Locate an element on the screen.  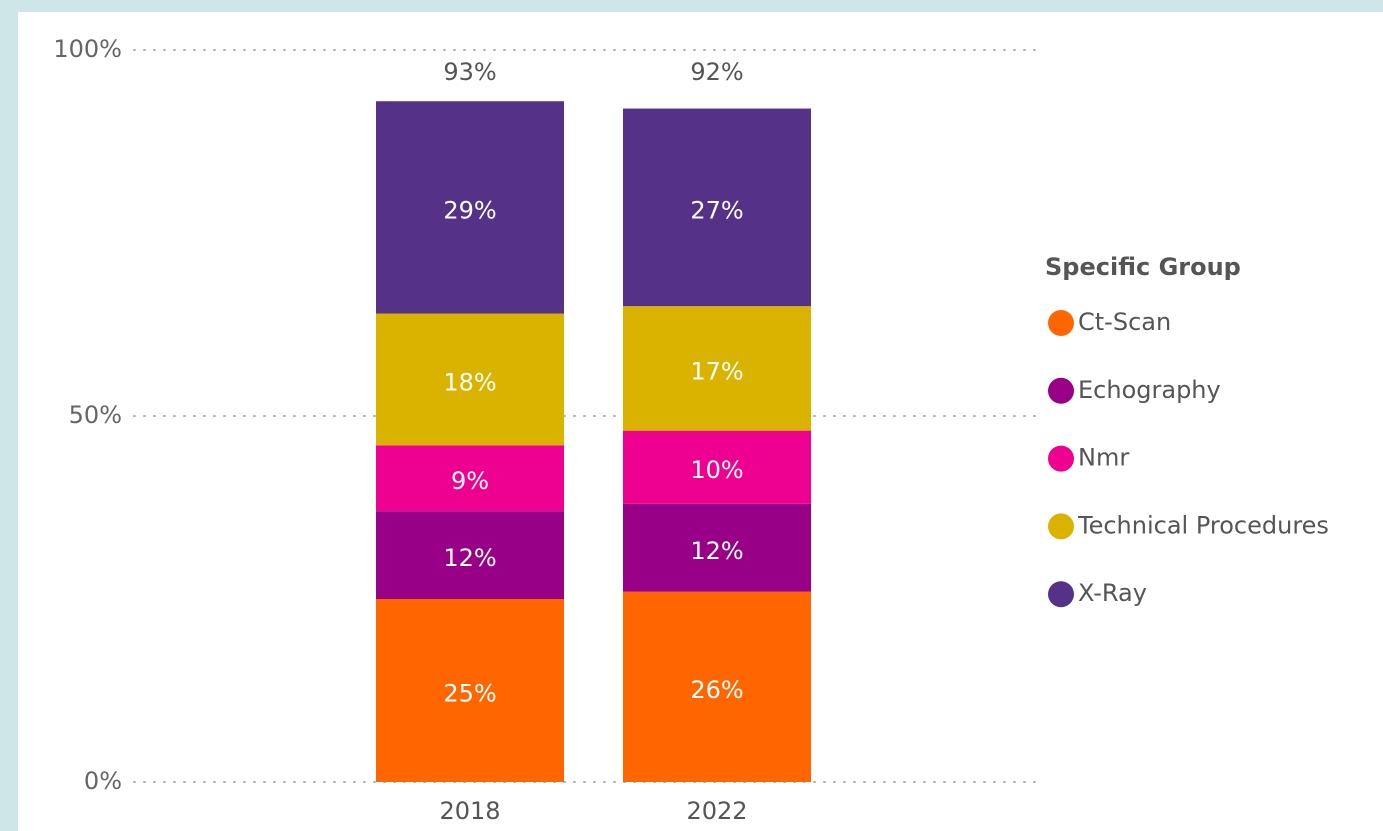
top-border is located at coordinates (691, 6).